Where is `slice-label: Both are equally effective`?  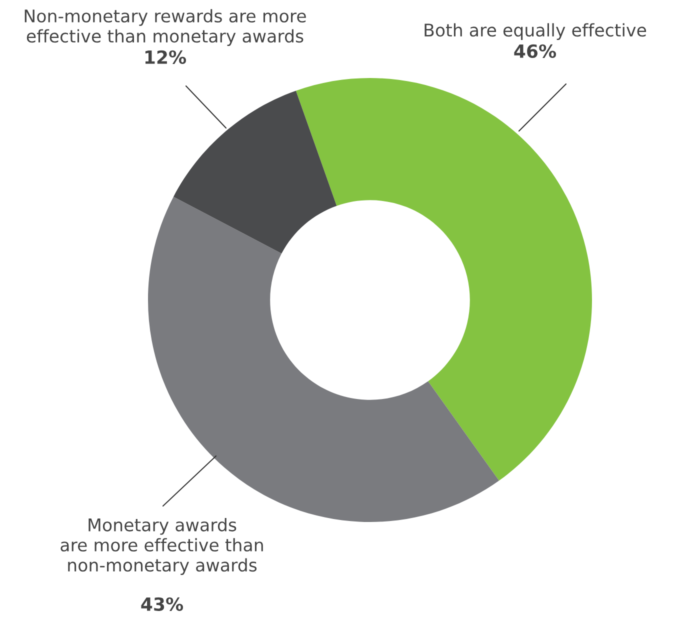 slice-label: Both are equally effective is located at coordinates (535, 31).